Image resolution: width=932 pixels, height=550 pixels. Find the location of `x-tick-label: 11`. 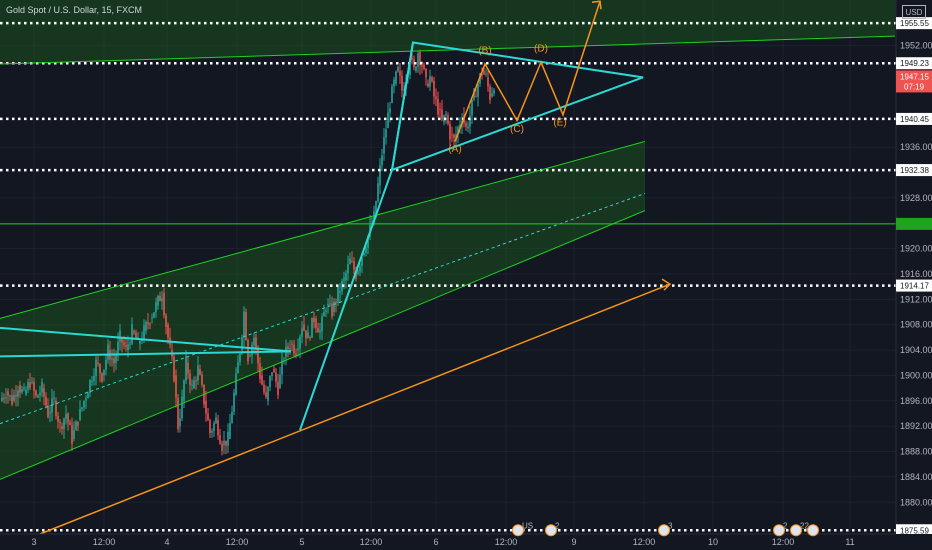

x-tick-label: 11 is located at coordinates (849, 542).